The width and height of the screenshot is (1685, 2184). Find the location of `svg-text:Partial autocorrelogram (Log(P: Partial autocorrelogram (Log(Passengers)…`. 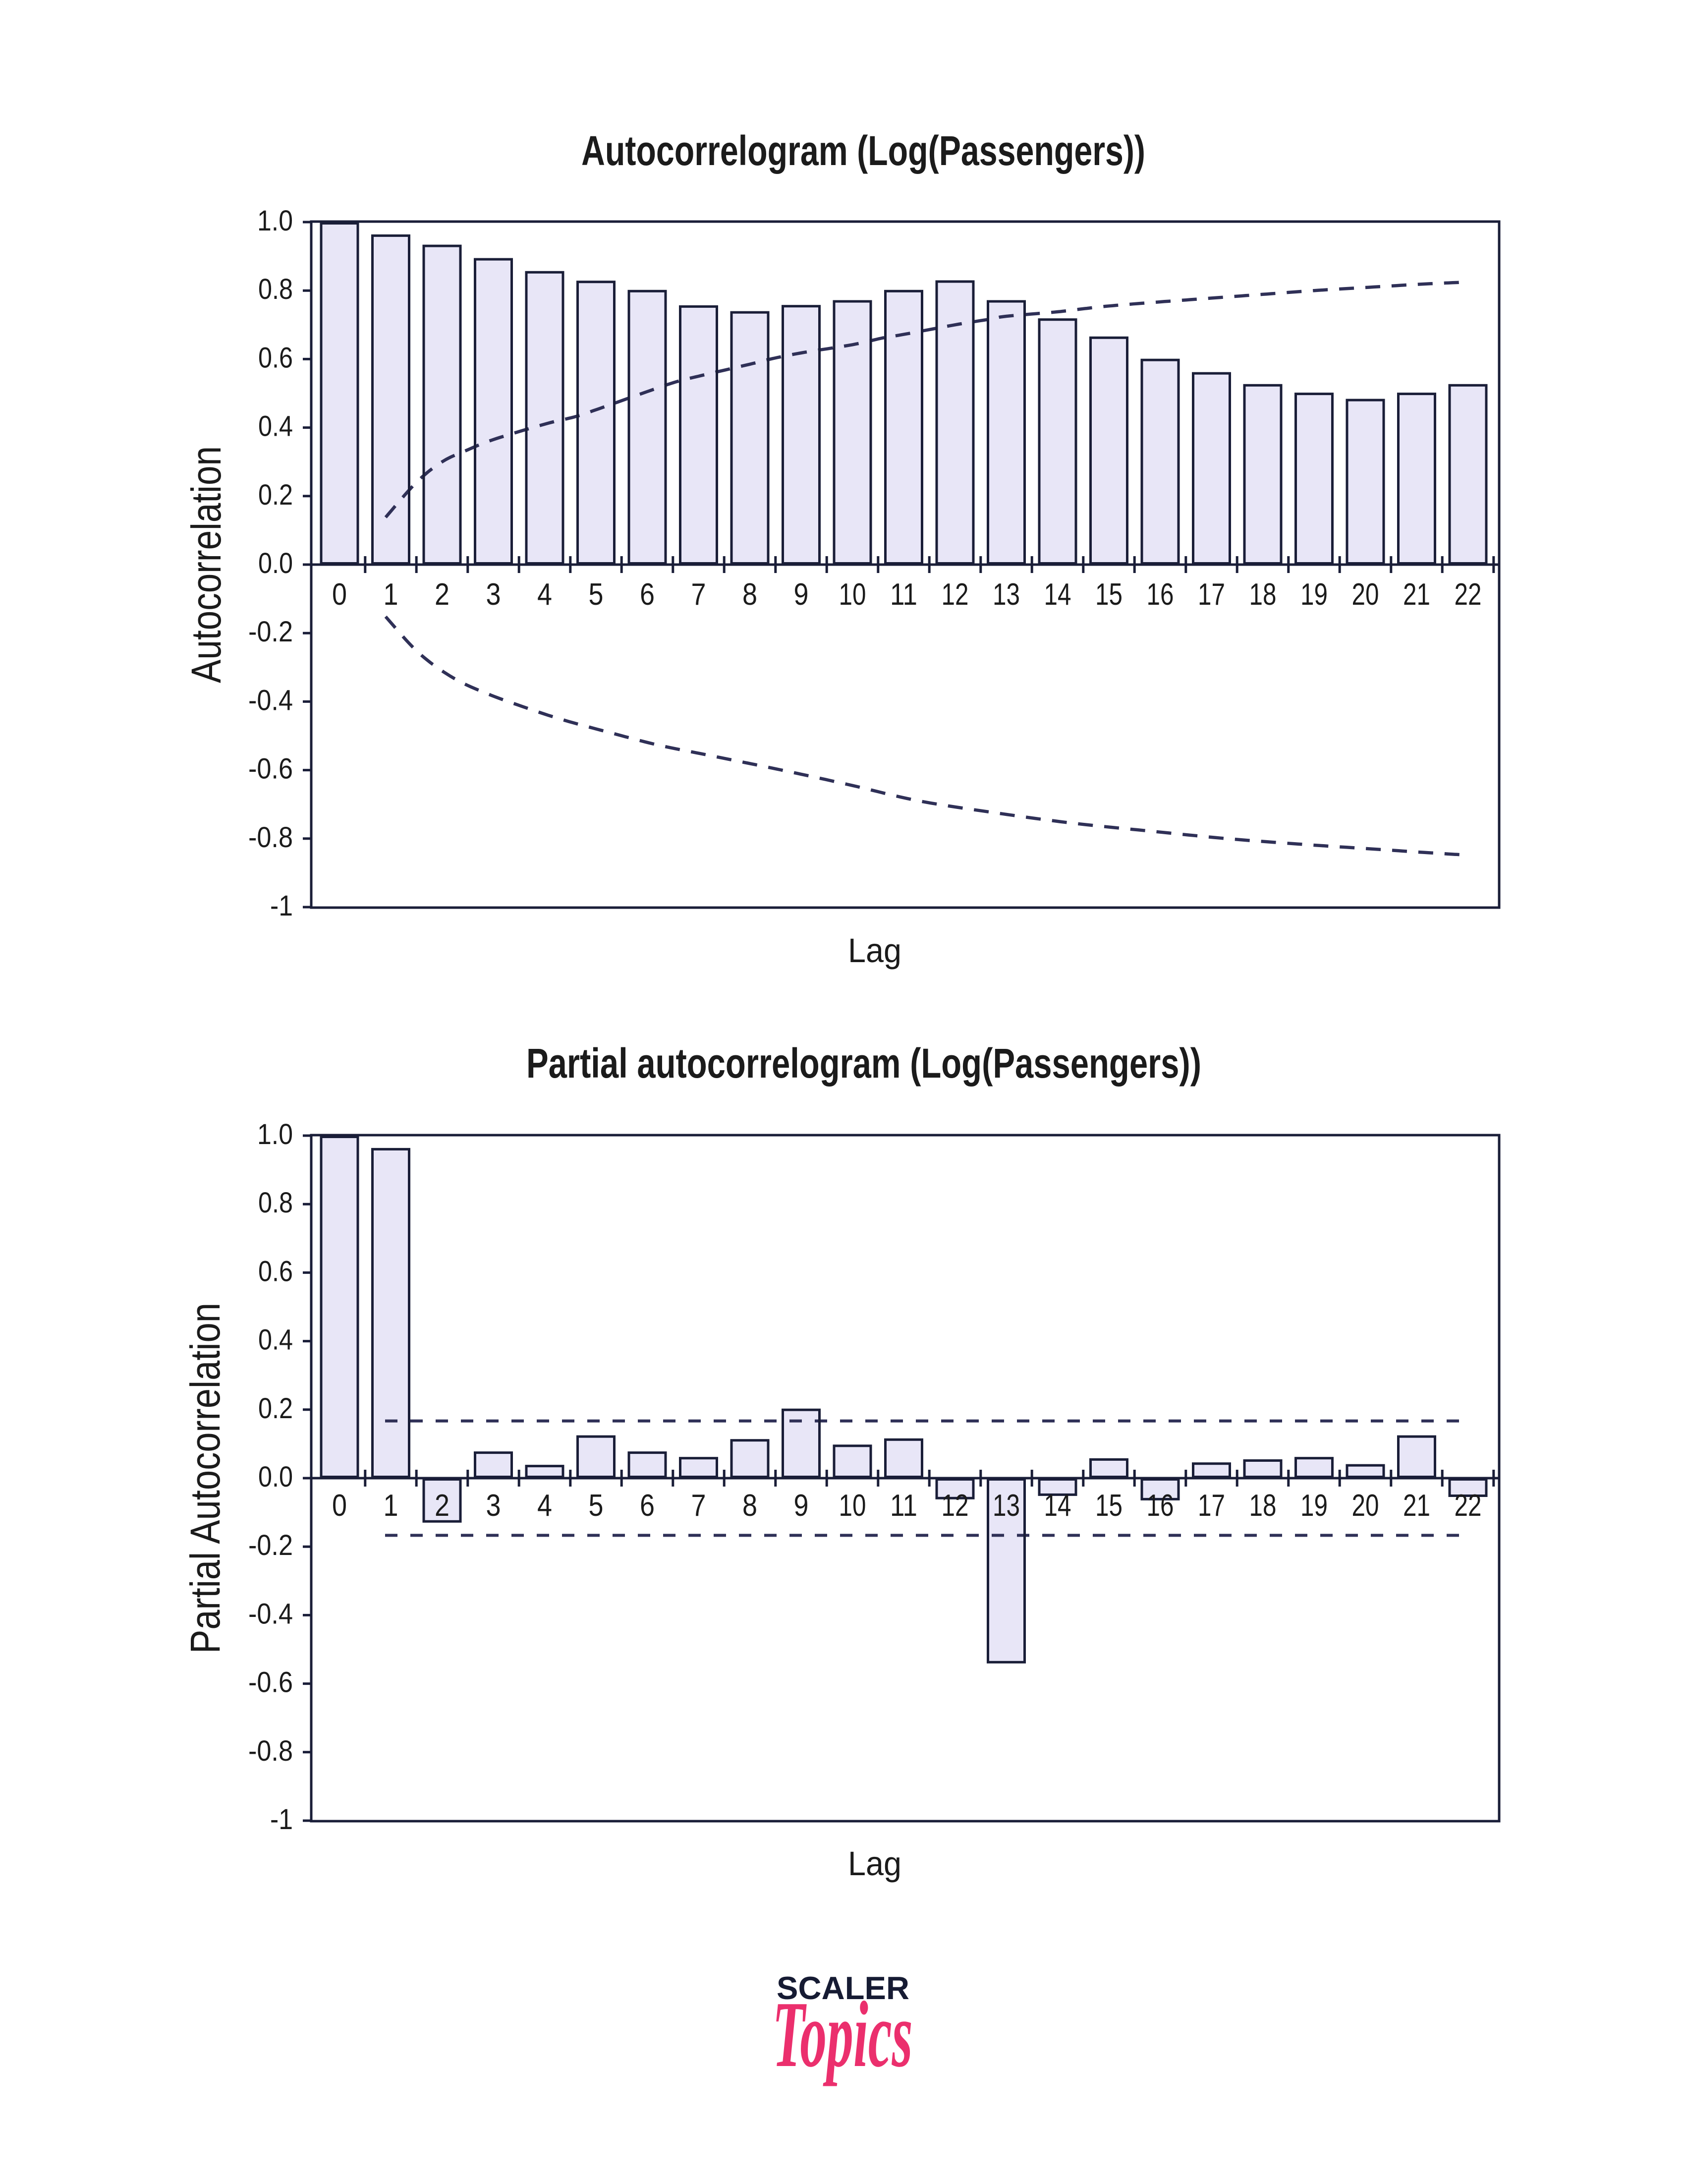

svg-text:Partial autocorrelogram (Log(P: Partial autocorrelogram (Log(Passengers)… is located at coordinates (863, 1063).